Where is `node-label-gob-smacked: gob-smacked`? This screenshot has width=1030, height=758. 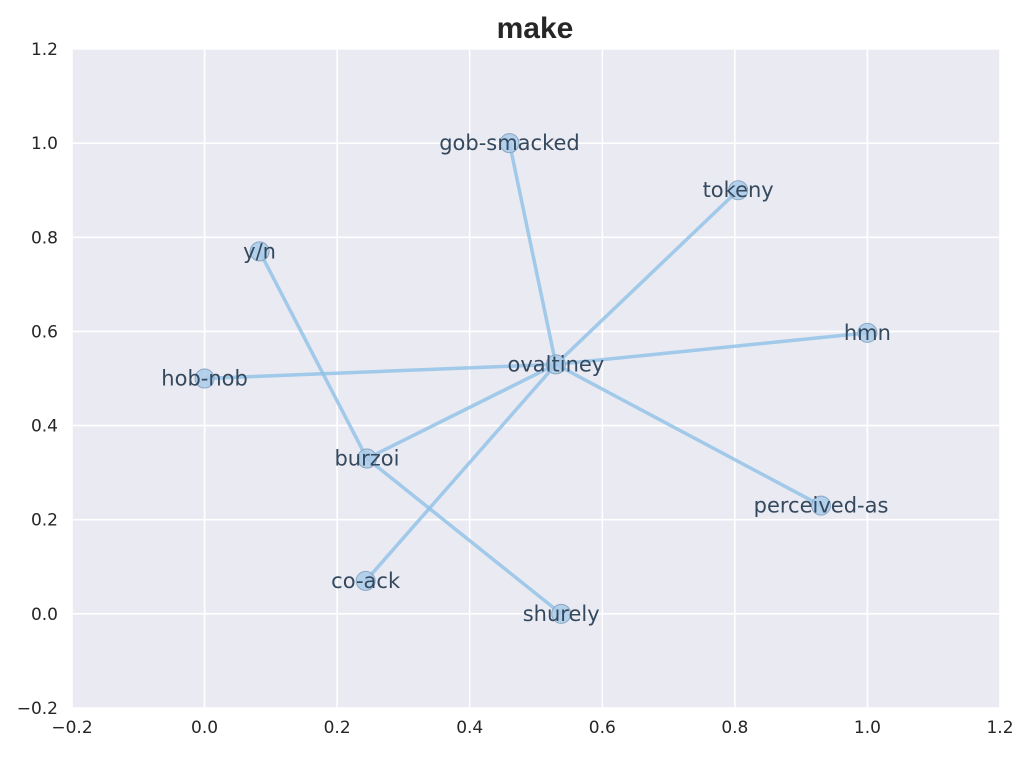
node-label-gob-smacked: gob-smacked is located at coordinates (509, 143).